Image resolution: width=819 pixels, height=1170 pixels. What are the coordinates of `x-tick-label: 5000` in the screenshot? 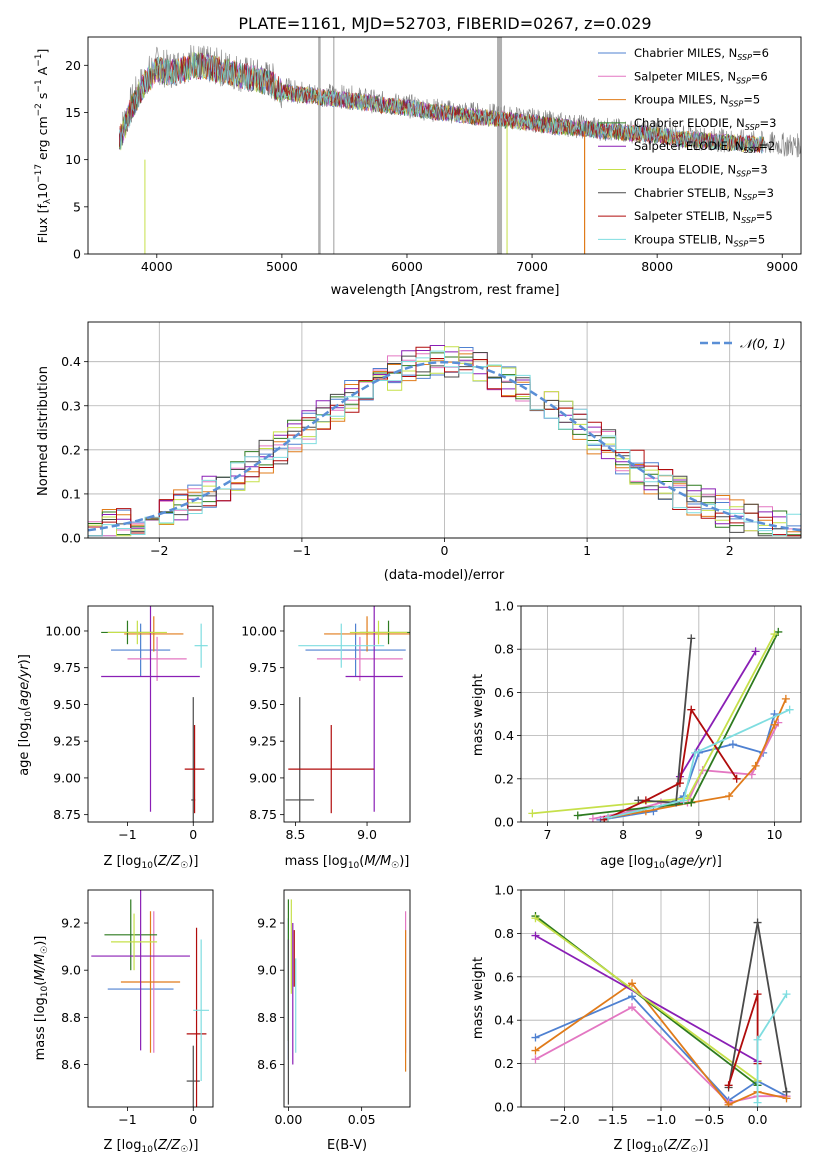 It's located at (282, 266).